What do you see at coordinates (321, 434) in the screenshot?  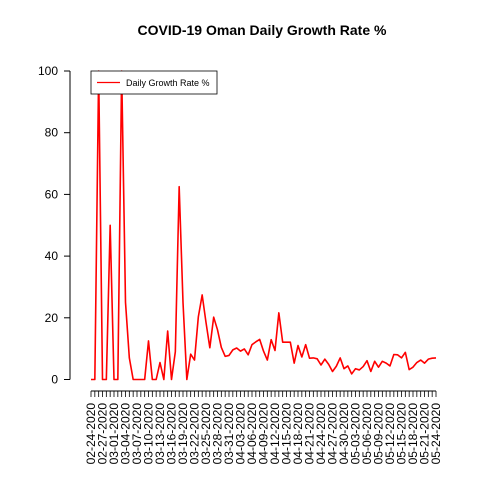 I see `x-tick-label: 04-24-2020` at bounding box center [321, 434].